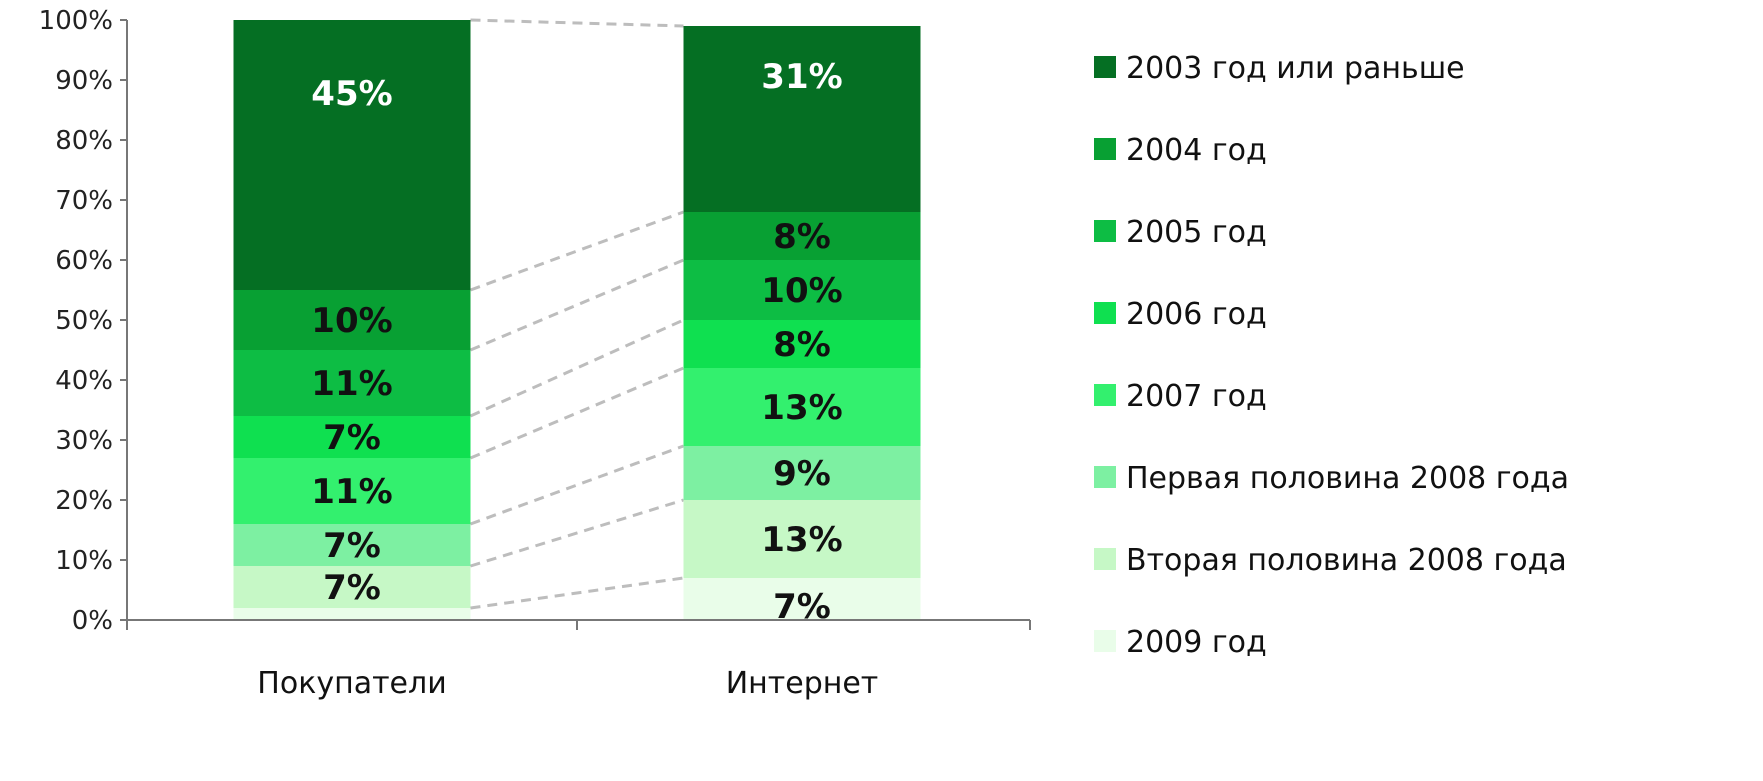 Image resolution: width=1763 pixels, height=781 pixels. What do you see at coordinates (84, 441) in the screenshot?
I see `y-tick-label: 30%` at bounding box center [84, 441].